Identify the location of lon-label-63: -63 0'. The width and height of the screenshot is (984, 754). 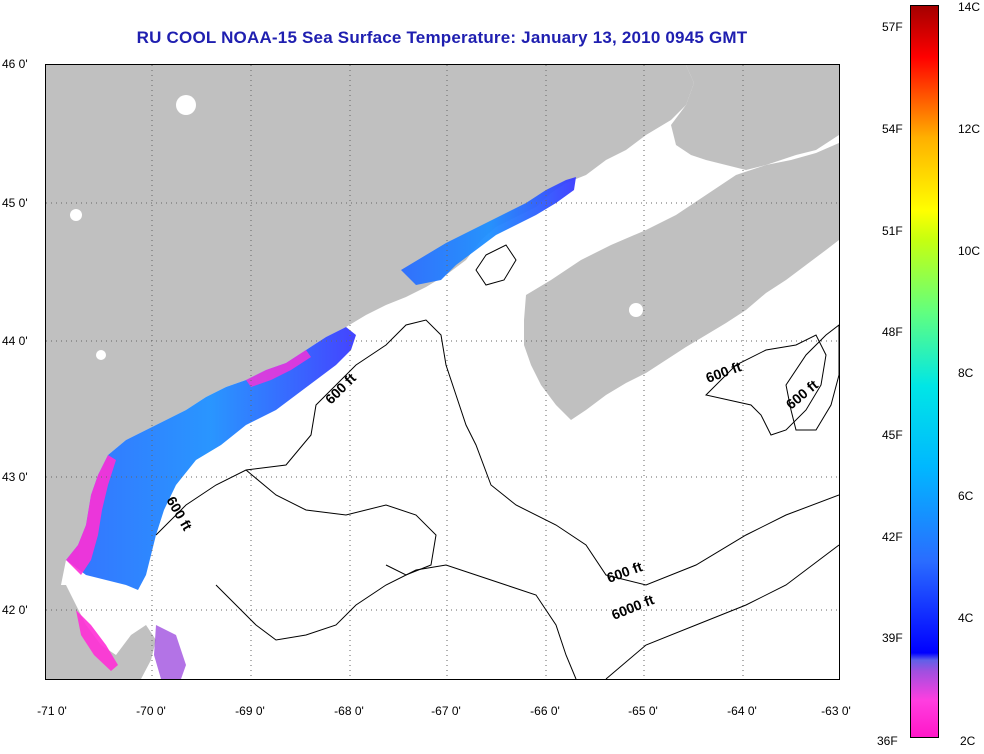
(836, 711).